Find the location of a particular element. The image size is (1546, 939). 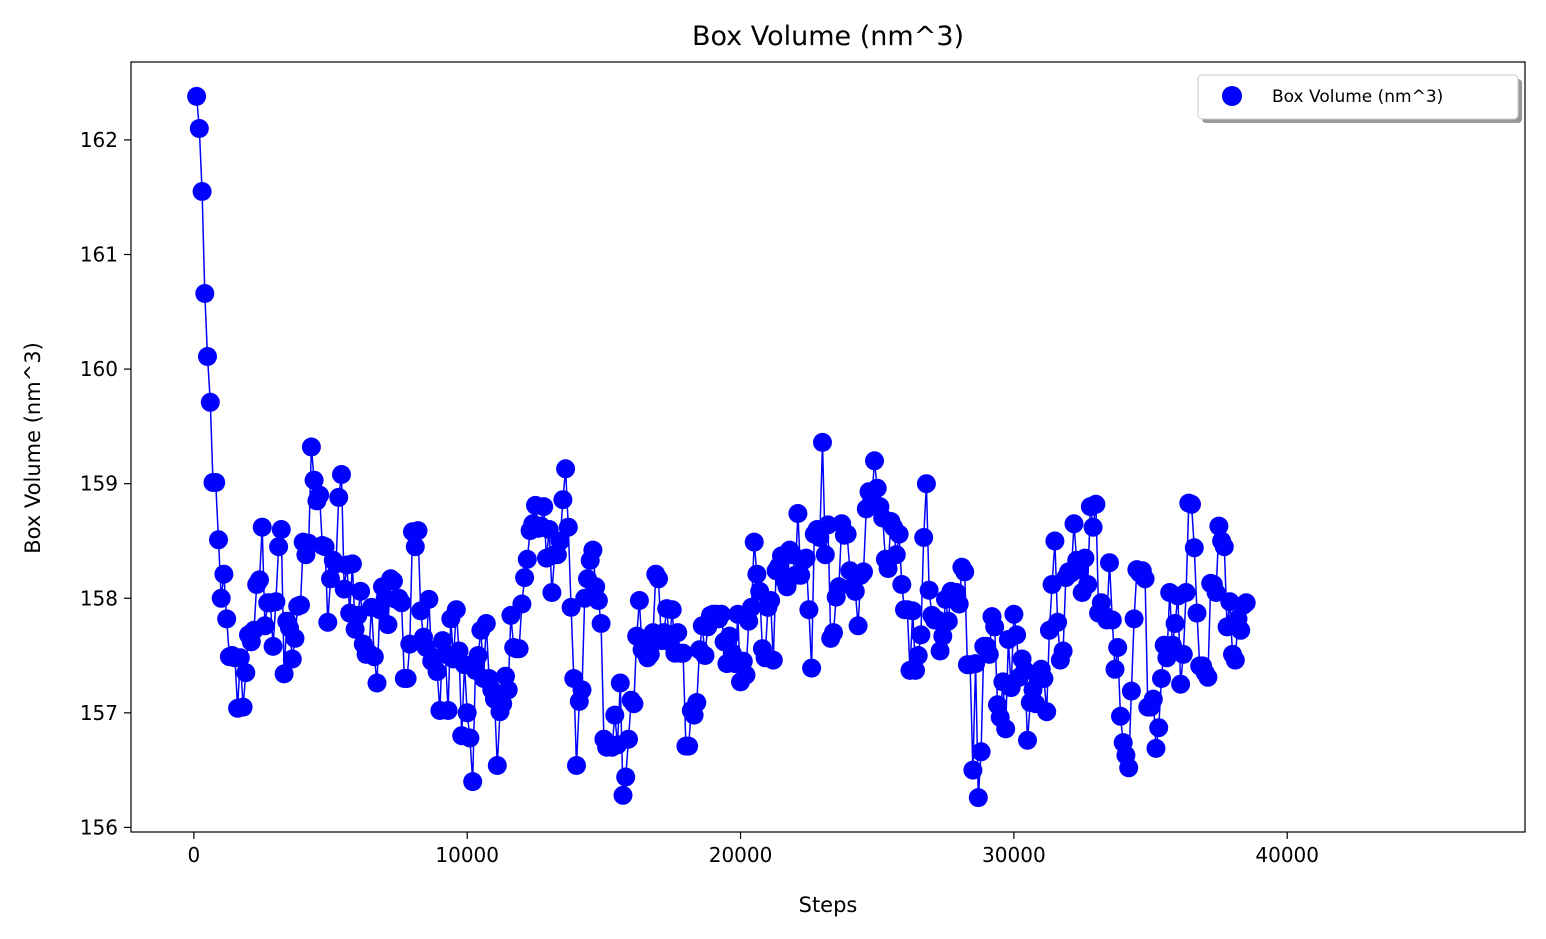

y-axis-label: Box Volume (nm^3) is located at coordinates (33, 448).